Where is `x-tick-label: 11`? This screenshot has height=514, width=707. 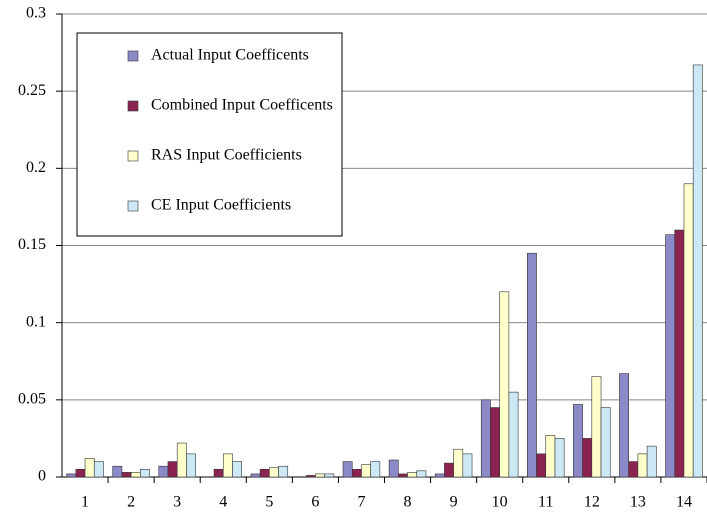
x-tick-label: 11 is located at coordinates (545, 502).